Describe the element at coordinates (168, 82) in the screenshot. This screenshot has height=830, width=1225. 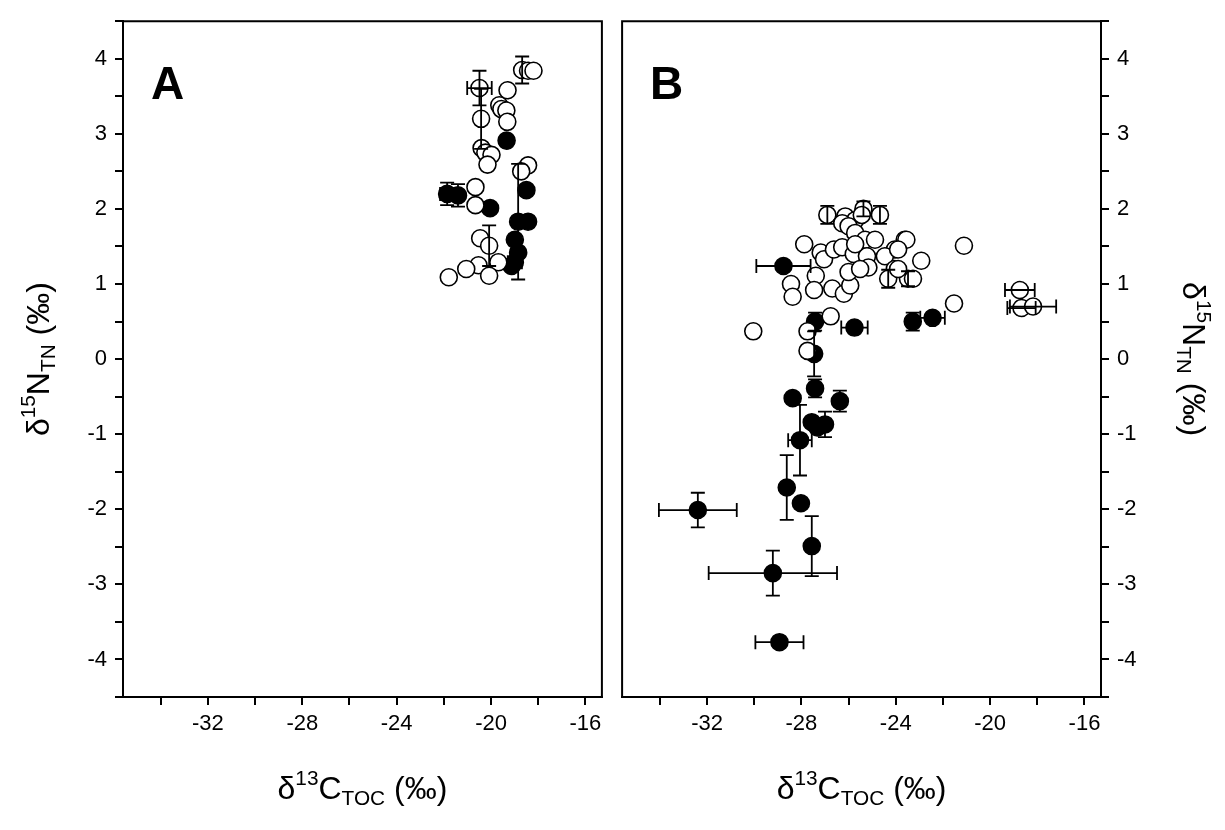
I see `text: A` at that location.